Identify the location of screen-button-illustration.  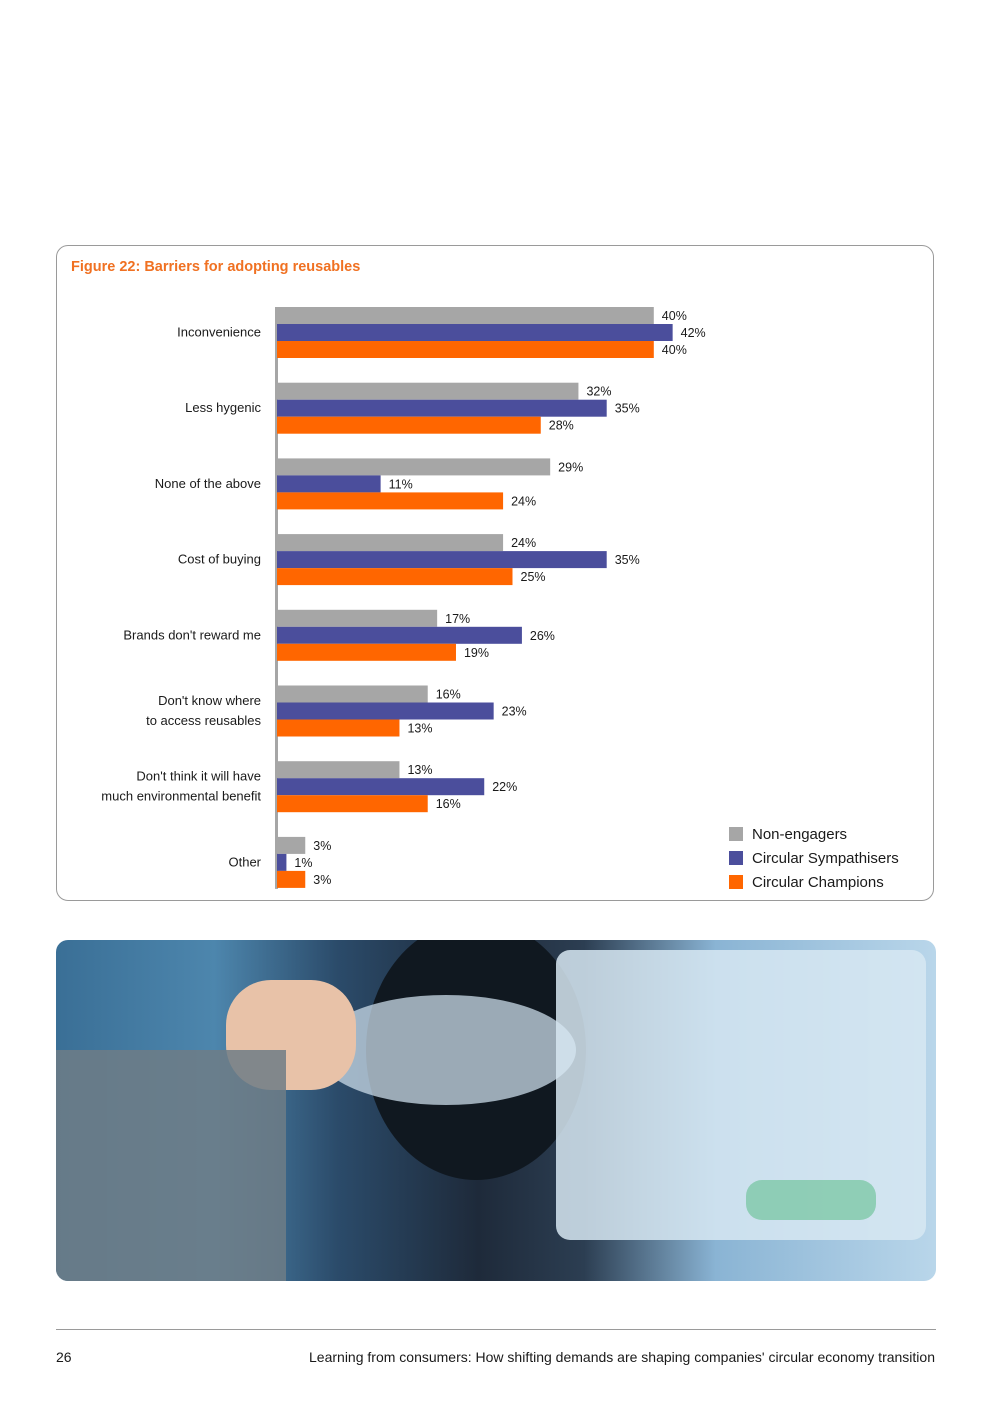
(811, 1200).